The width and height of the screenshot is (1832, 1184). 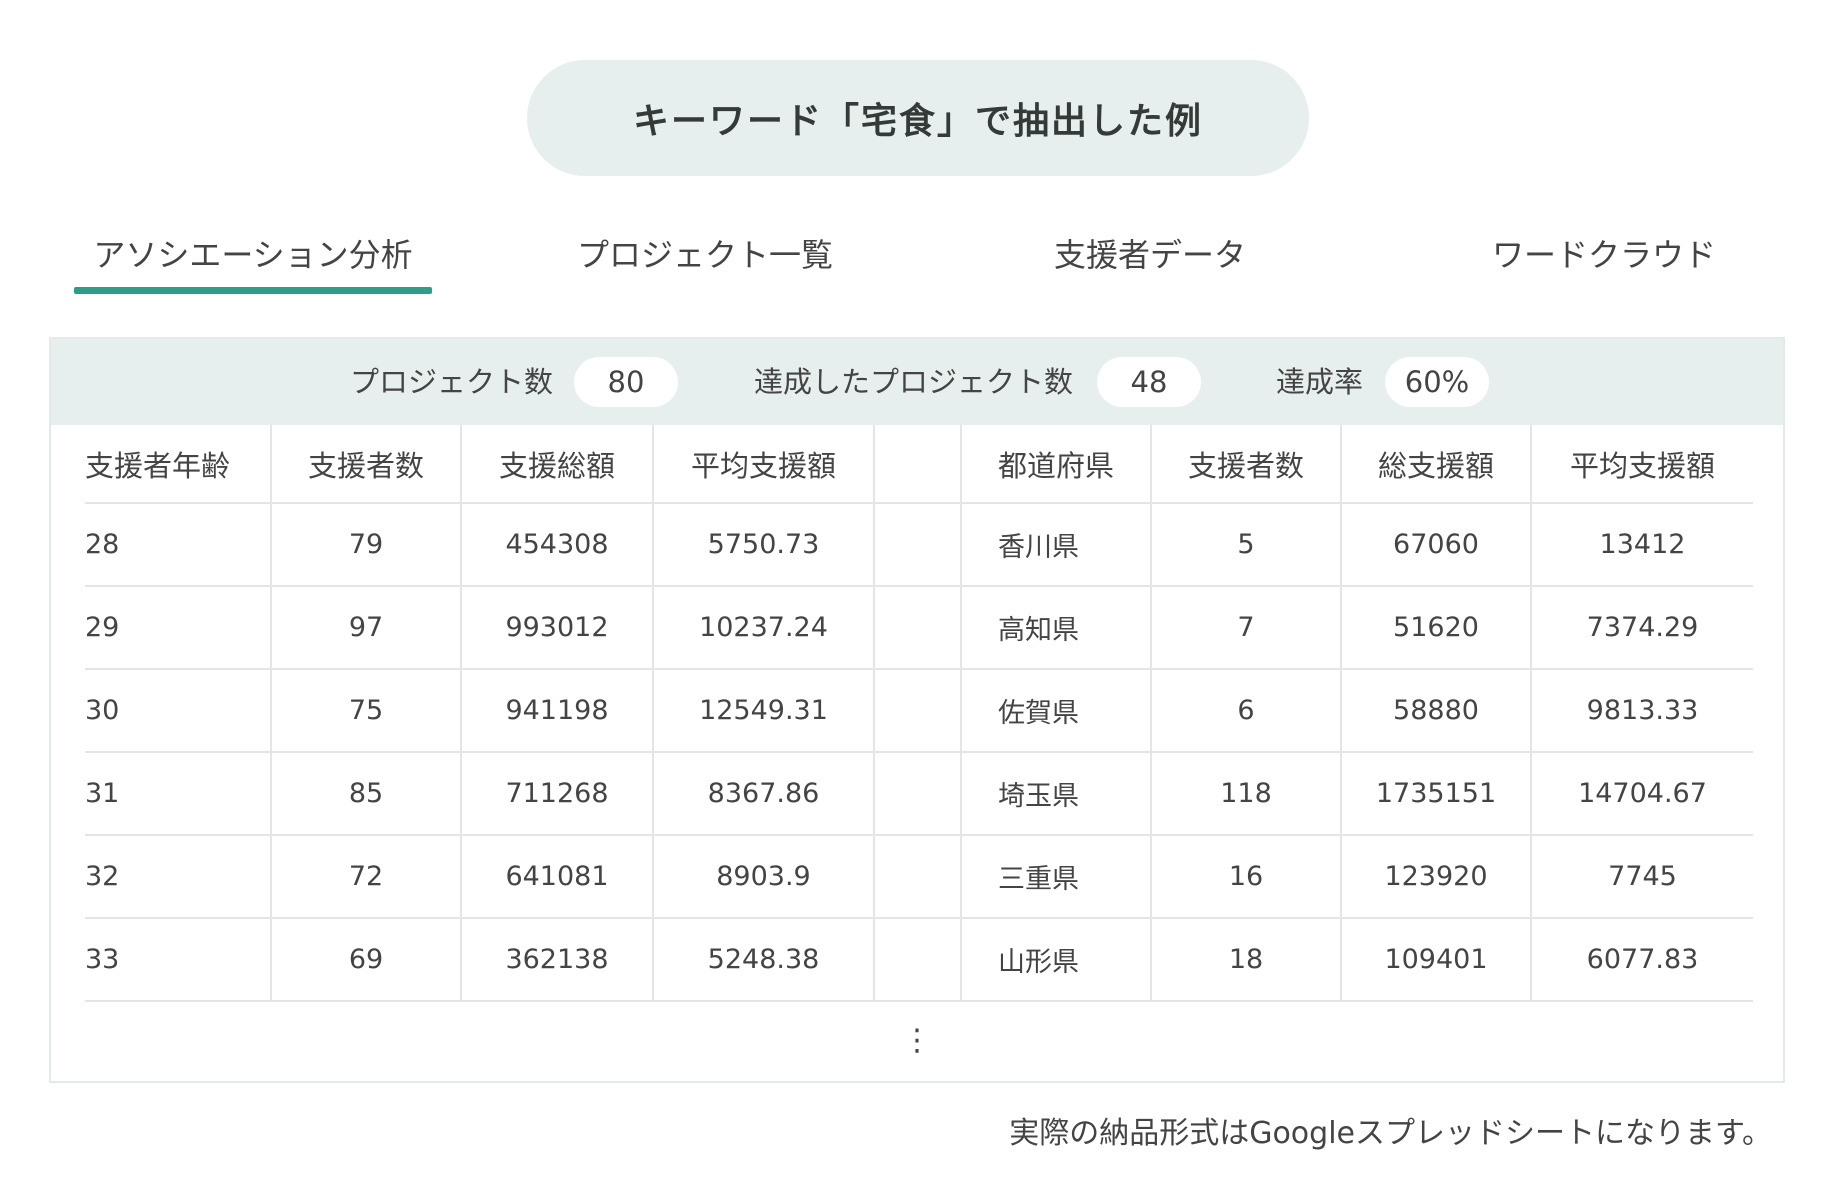 What do you see at coordinates (556, 794) in the screenshot?
I see `total-amount-cell: 711268` at bounding box center [556, 794].